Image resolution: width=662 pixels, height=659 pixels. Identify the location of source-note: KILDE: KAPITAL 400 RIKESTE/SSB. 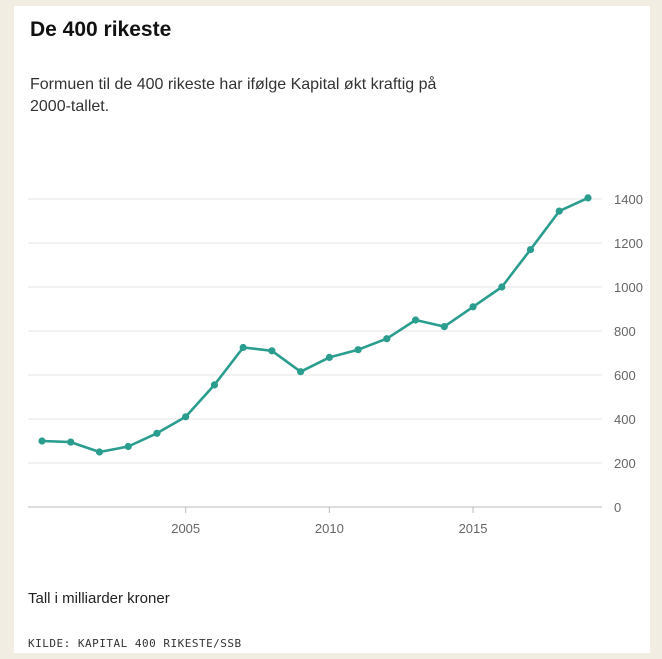
(135, 643).